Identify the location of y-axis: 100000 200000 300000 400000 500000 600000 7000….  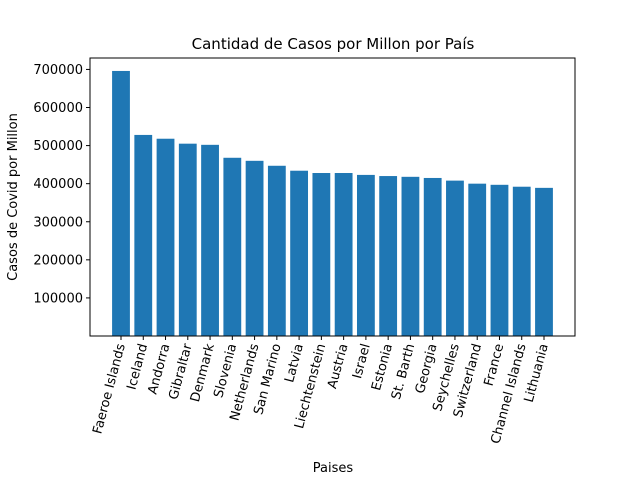
(61, 184).